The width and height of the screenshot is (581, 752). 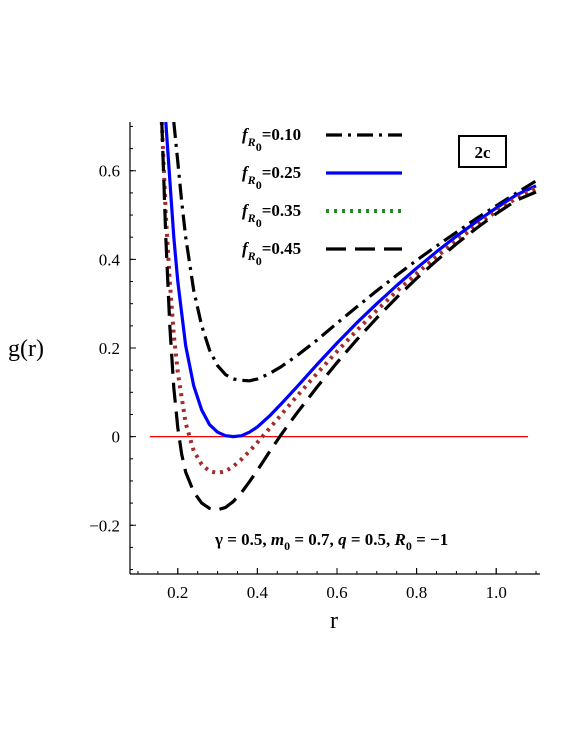 I want to click on badge-label: 2c, so click(x=482, y=152).